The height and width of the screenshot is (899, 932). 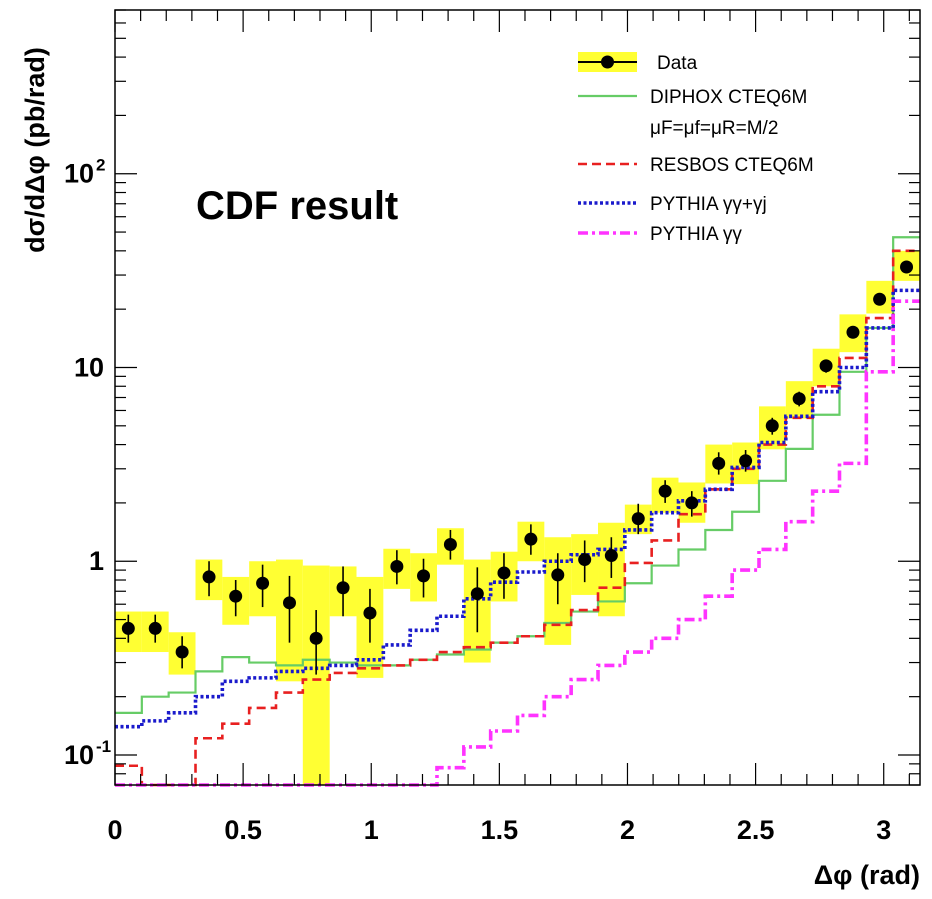 I want to click on legend-label-2: DIPHOX CTEQ6M, so click(x=728, y=97).